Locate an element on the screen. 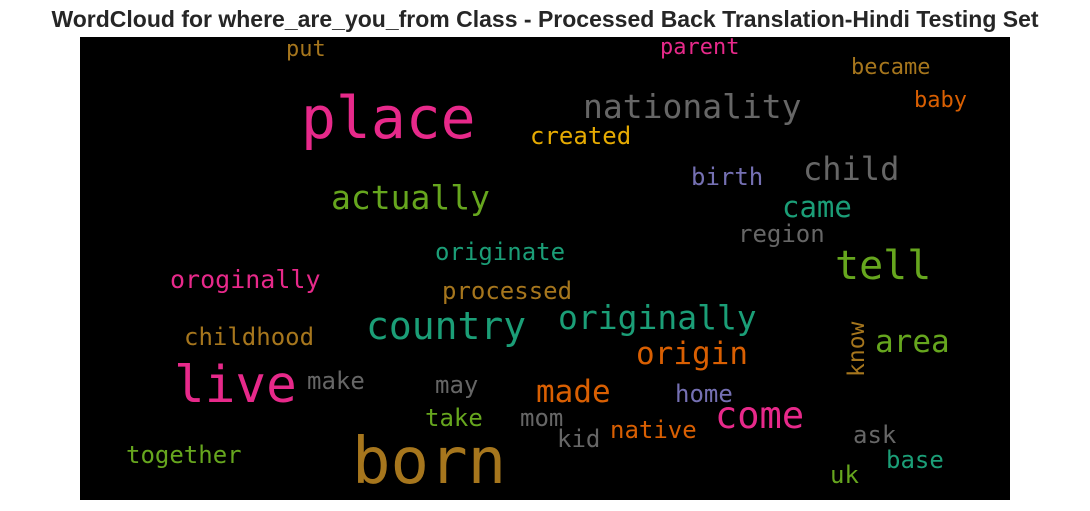 This screenshot has height=511, width=1090. word-base: base is located at coordinates (915, 460).